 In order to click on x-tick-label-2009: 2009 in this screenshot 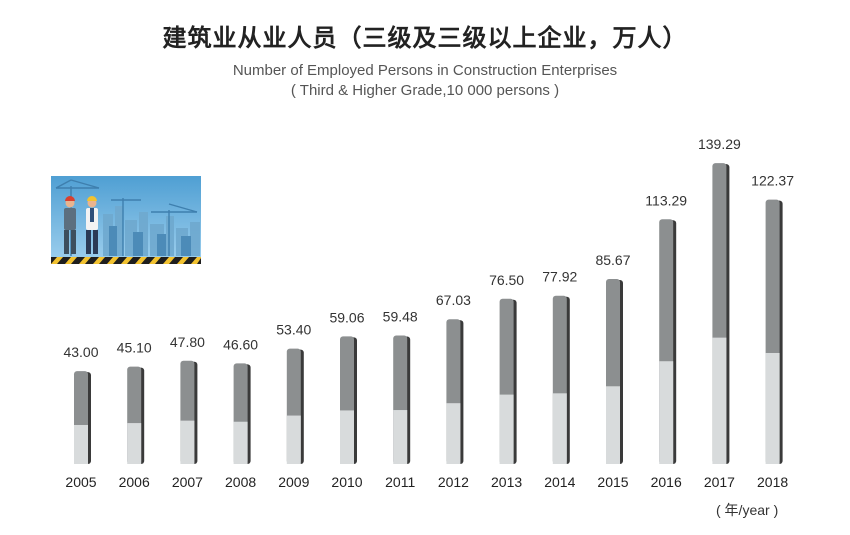, I will do `click(293, 482)`.